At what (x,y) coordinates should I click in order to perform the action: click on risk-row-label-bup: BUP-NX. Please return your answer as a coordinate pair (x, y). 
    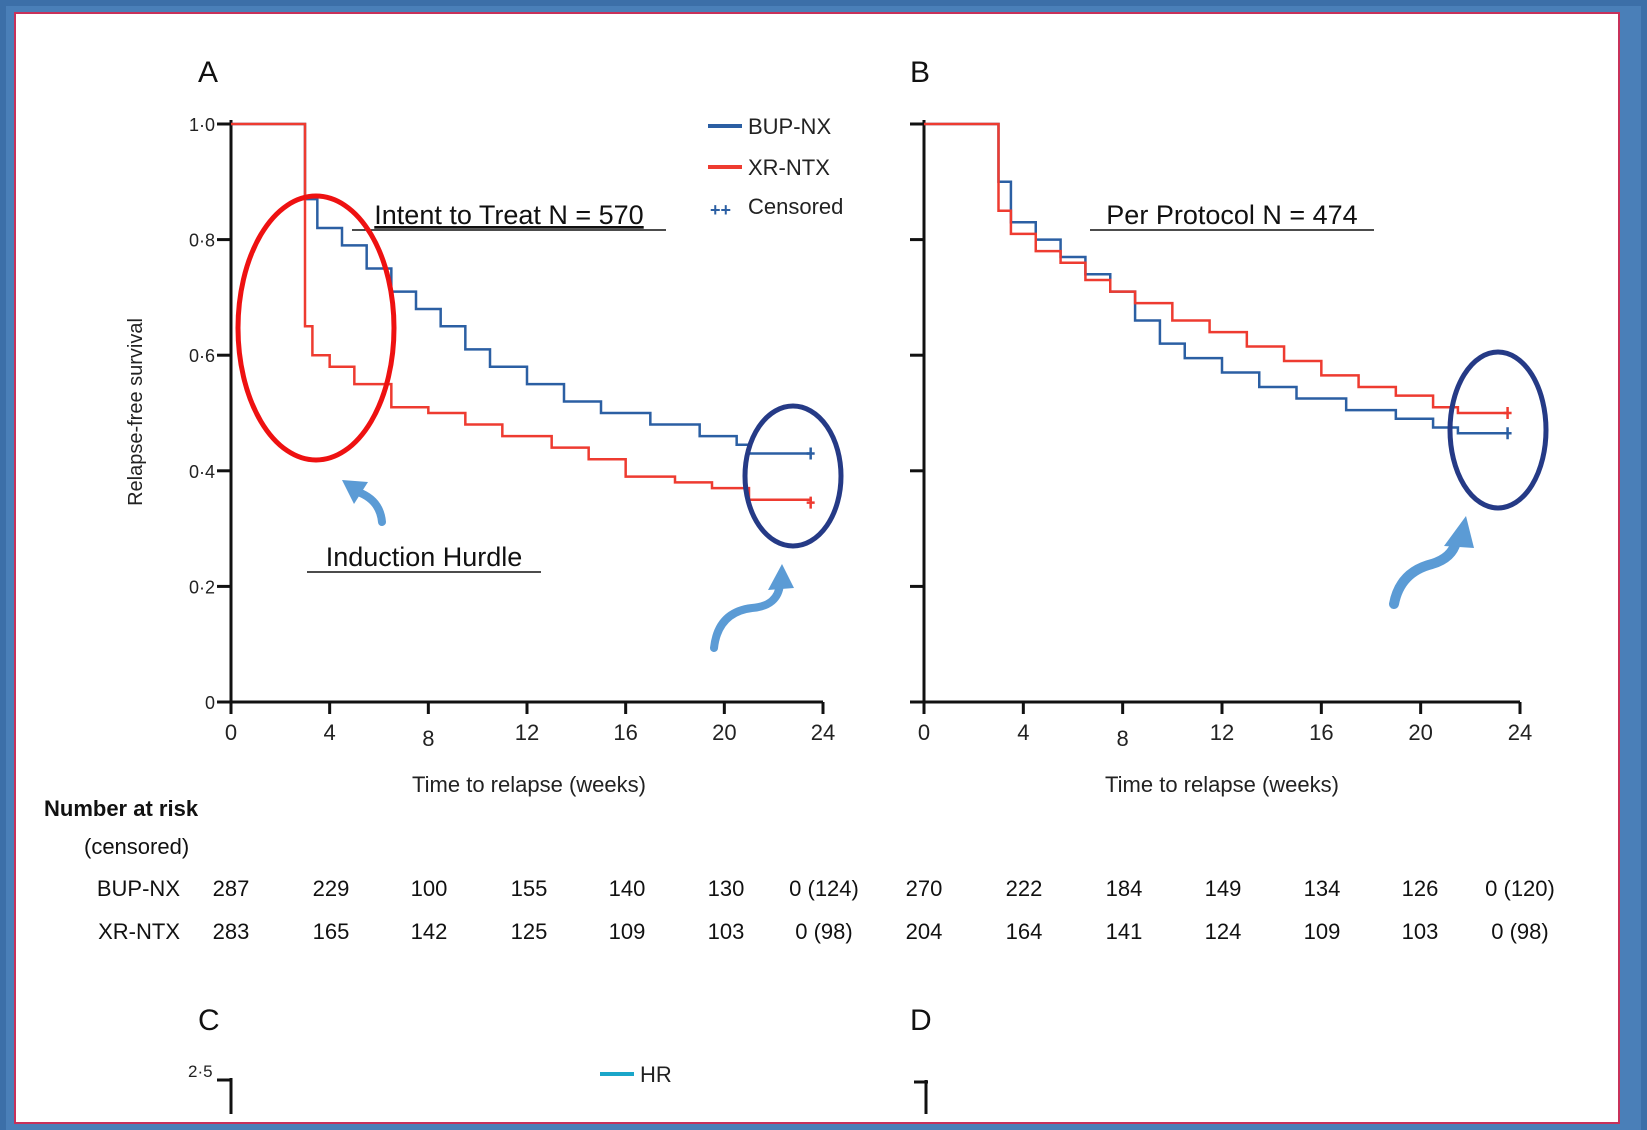
    Looking at the image, I should click on (138, 888).